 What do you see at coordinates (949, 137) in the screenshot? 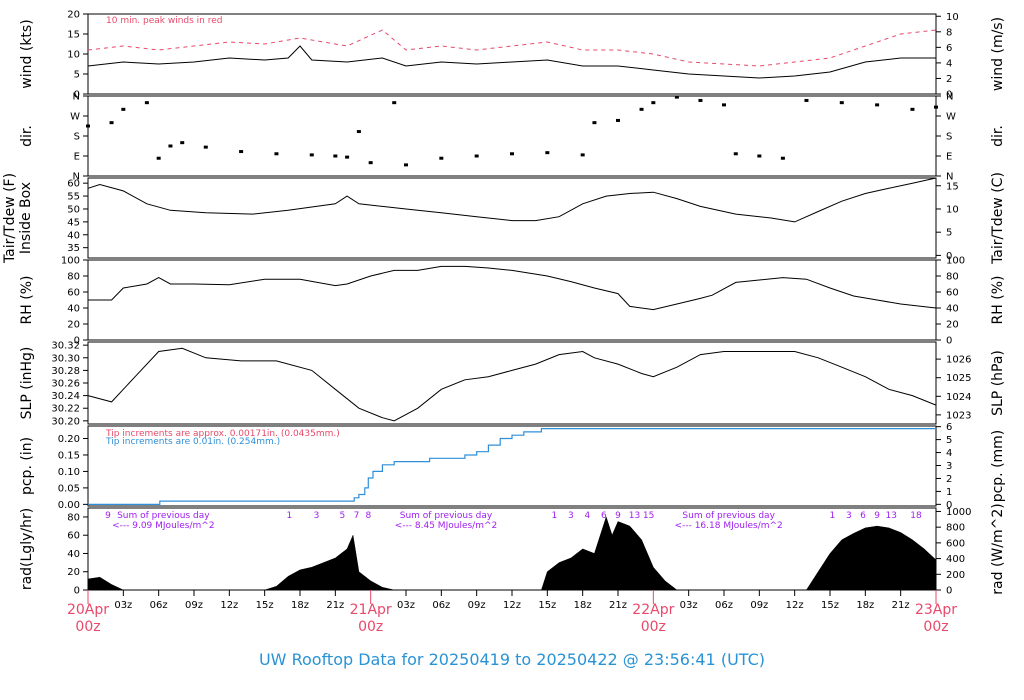
I see `right-tick-label: S` at bounding box center [949, 137].